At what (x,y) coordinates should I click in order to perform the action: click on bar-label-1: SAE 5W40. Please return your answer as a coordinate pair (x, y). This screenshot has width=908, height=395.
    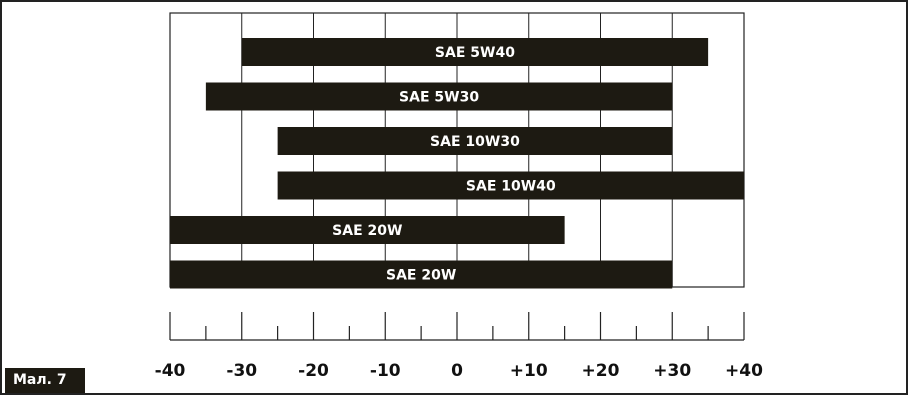
    Looking at the image, I should click on (475, 53).